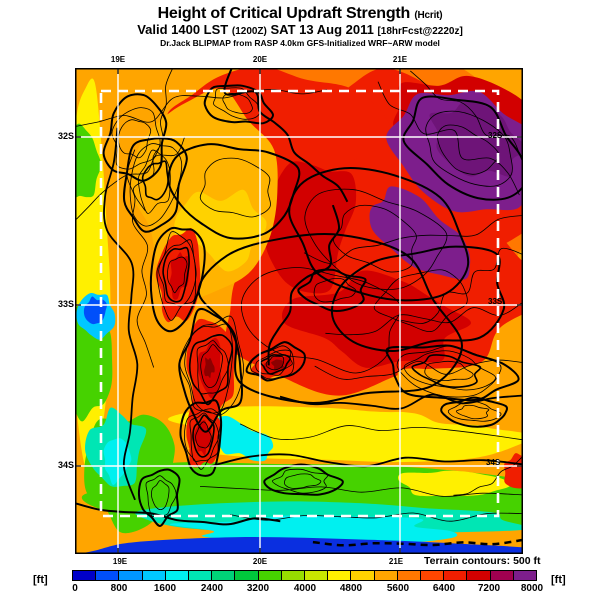 This screenshot has height=600, width=600. I want to click on x-tick-bottom-0: 19E, so click(120, 561).